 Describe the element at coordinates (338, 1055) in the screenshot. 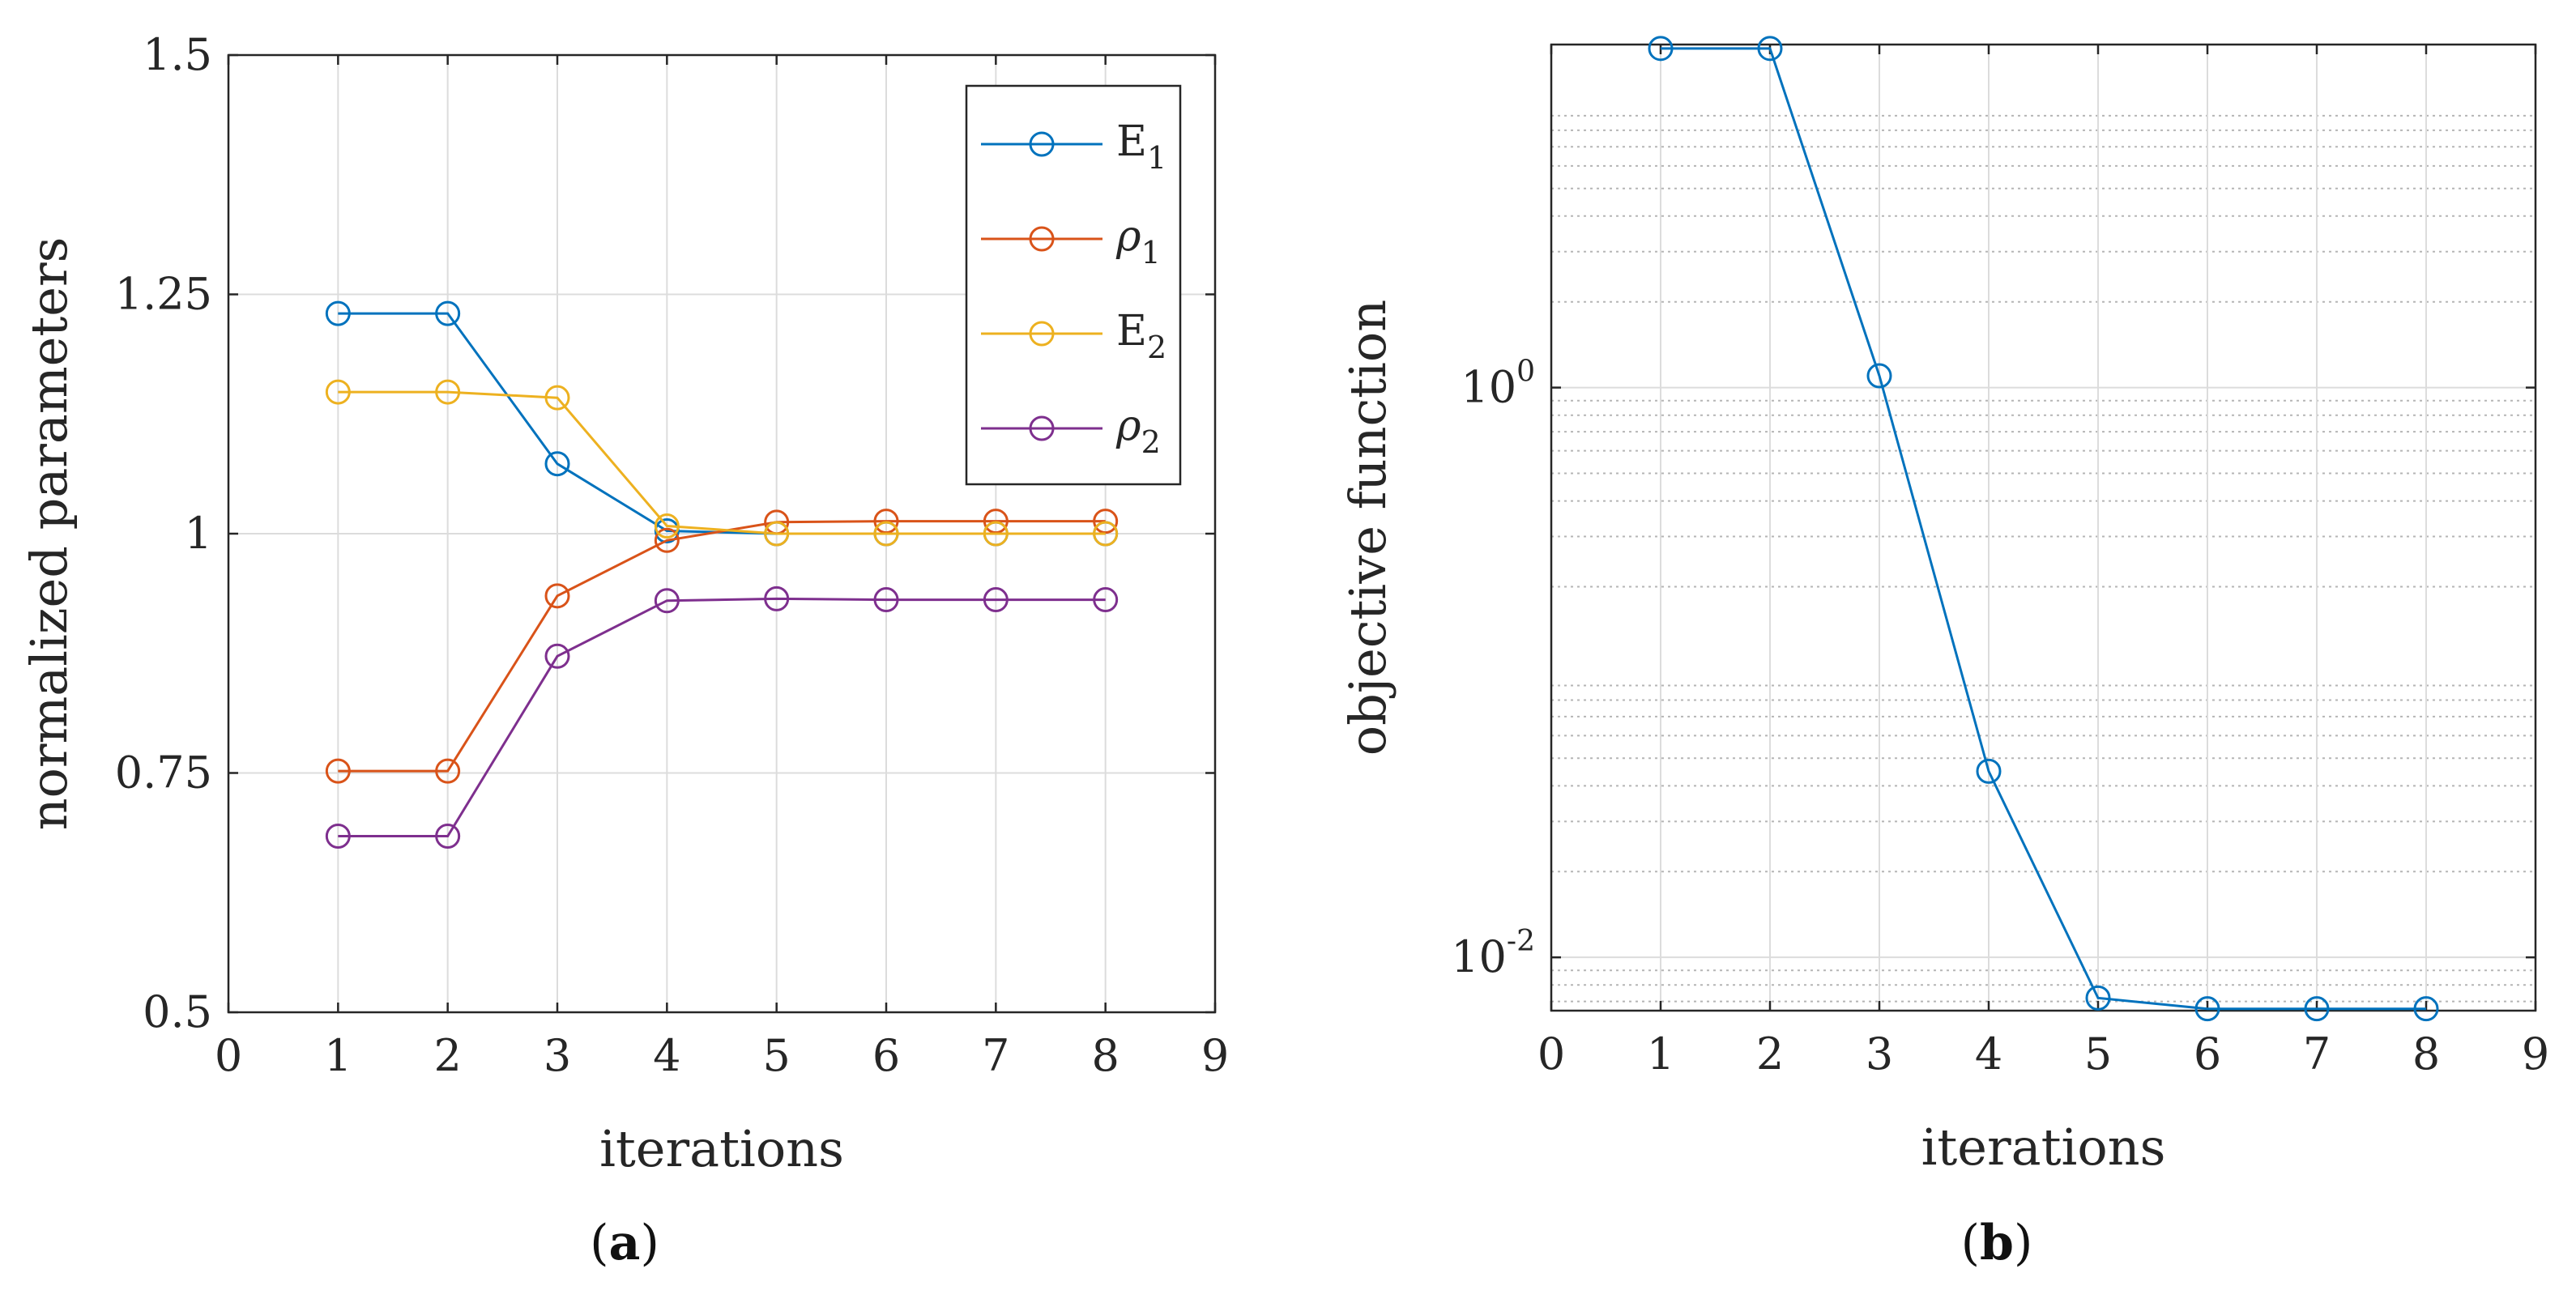

I see `panel-a-x-tick-label: 1` at that location.